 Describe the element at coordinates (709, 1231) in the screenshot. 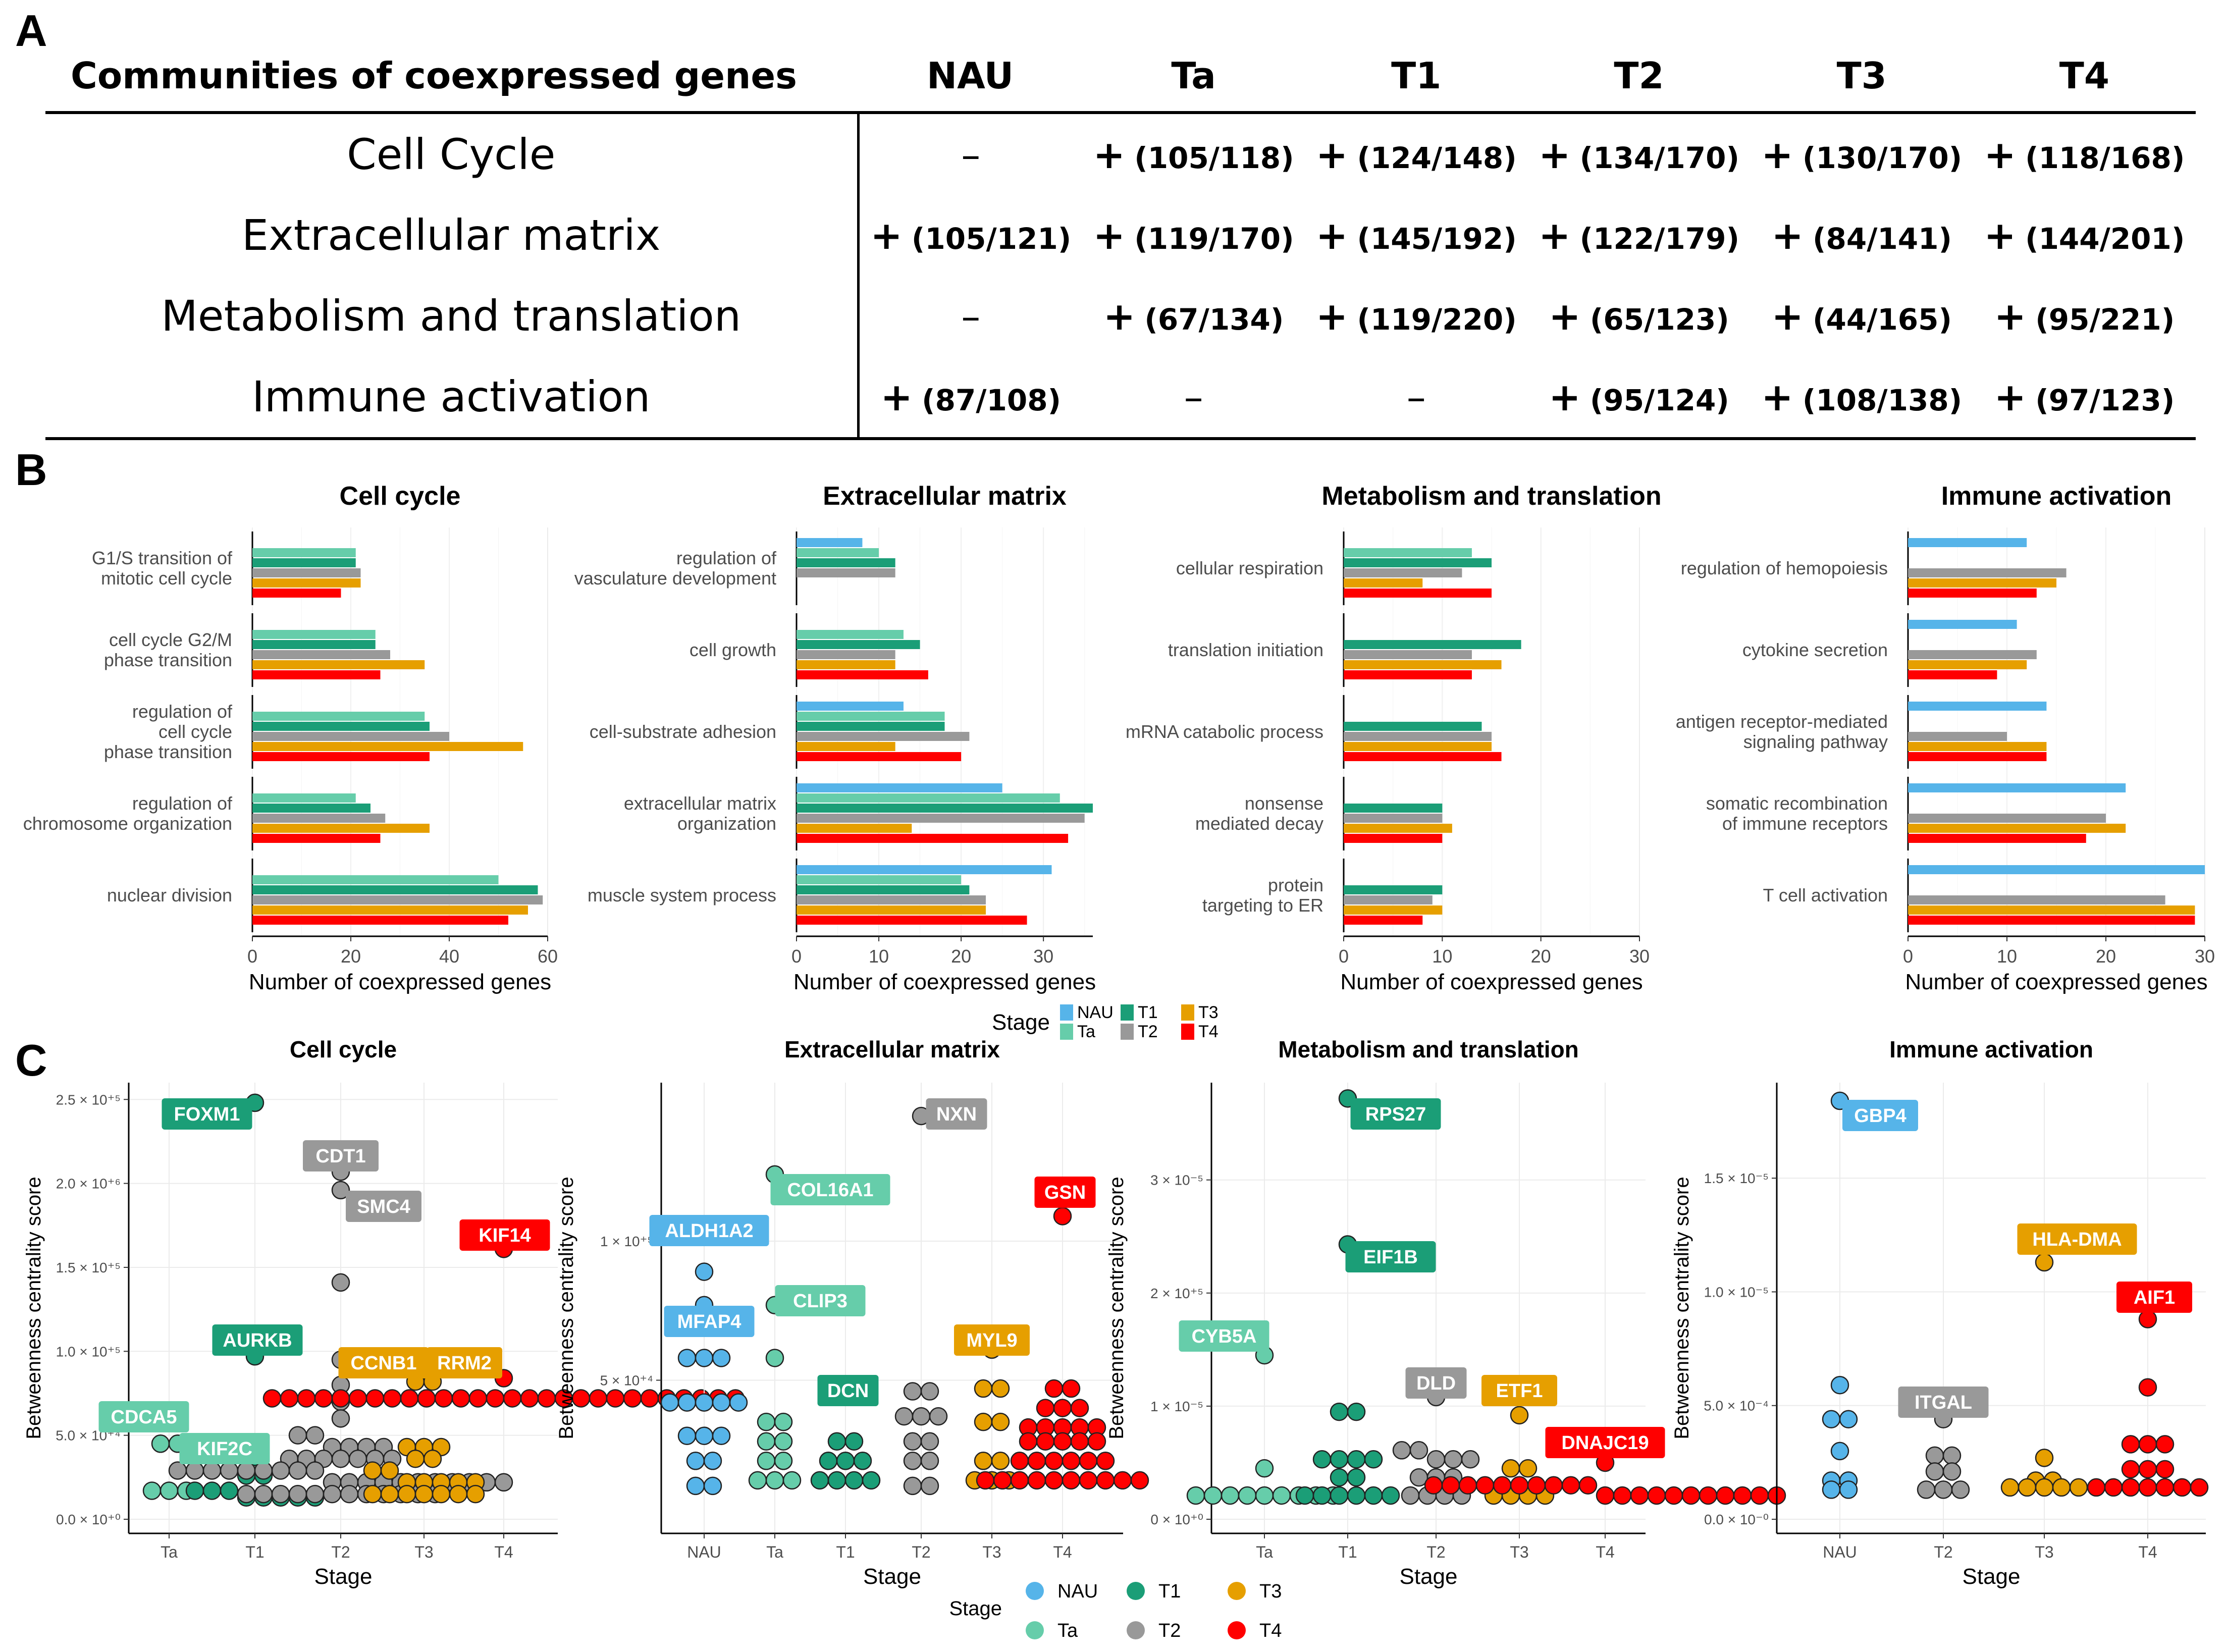

I see `gene-label-text: ALDH1A2` at that location.